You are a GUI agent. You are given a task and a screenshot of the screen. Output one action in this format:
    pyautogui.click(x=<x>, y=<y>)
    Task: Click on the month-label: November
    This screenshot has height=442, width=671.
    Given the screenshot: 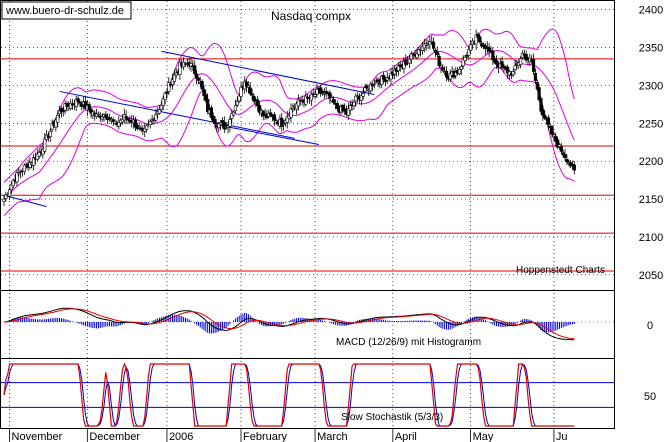 What is the action you would take?
    pyautogui.click(x=37, y=436)
    